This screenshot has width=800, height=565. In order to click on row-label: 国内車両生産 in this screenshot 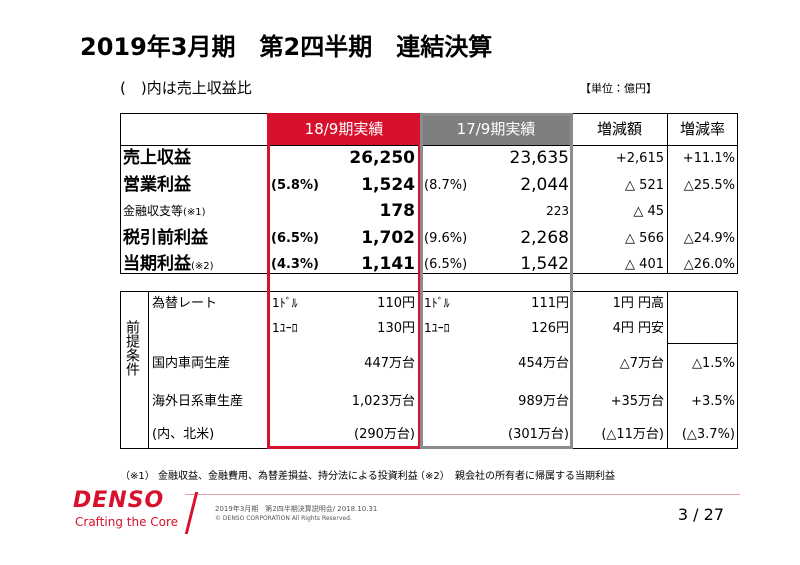, I will do `click(191, 363)`.